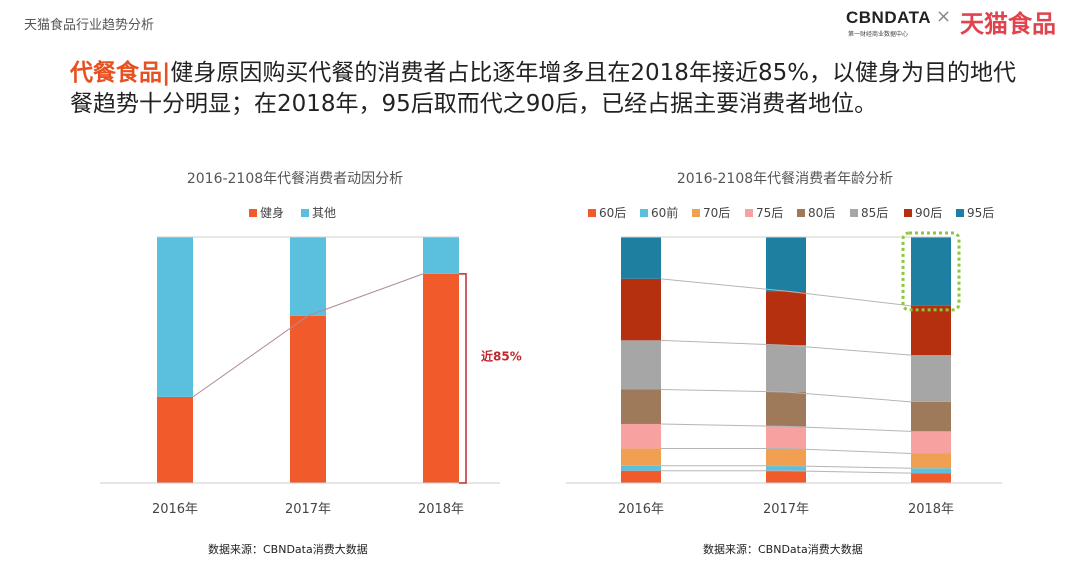 The width and height of the screenshot is (1080, 567). I want to click on tier-connector-70后, so click(786, 451).